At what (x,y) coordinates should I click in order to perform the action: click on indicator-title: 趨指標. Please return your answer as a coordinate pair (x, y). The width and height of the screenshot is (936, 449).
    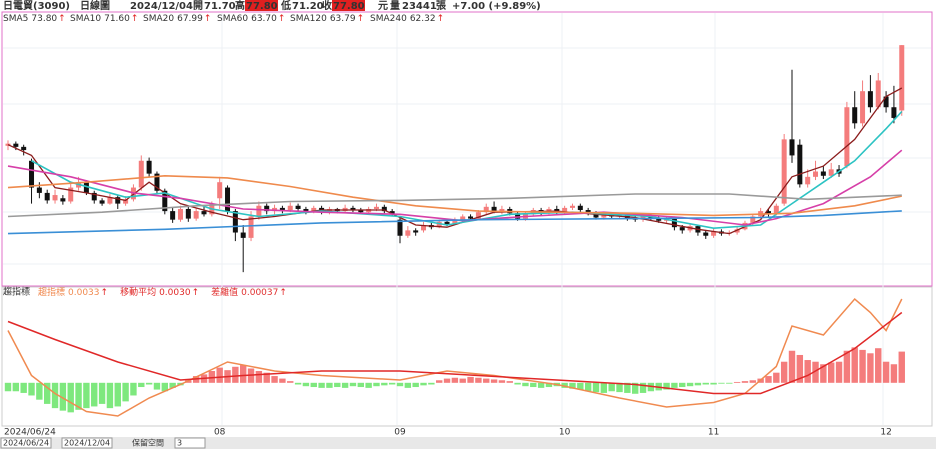
    Looking at the image, I should click on (16, 292).